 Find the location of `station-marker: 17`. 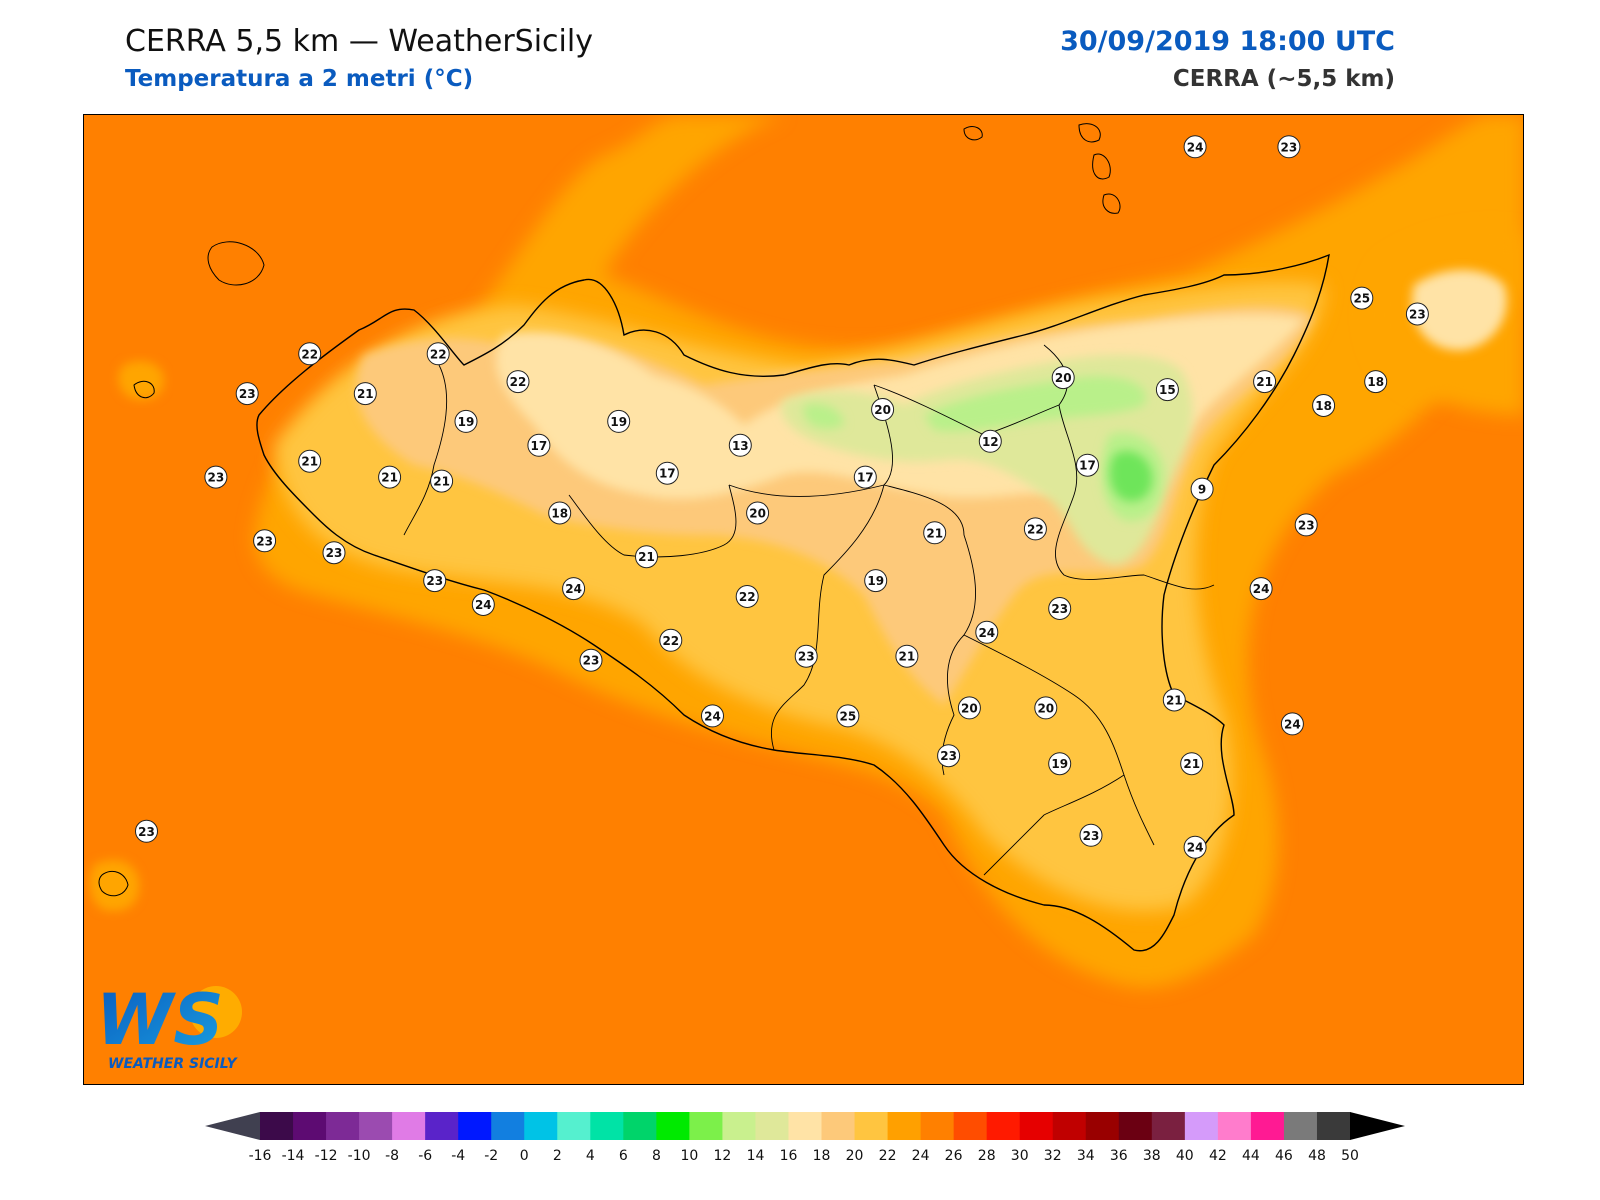

station-marker: 17 is located at coordinates (539, 445).